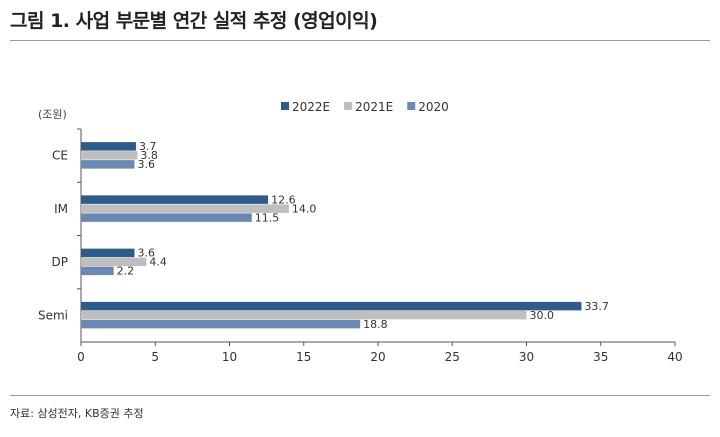 This screenshot has height=437, width=720. I want to click on legend-swatch-2020, so click(411, 106).